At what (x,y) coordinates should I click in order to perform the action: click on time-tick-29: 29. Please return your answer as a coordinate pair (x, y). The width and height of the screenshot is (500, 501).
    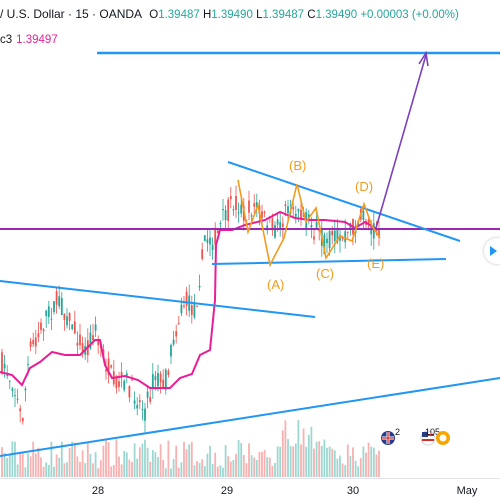
    Looking at the image, I should click on (227, 491).